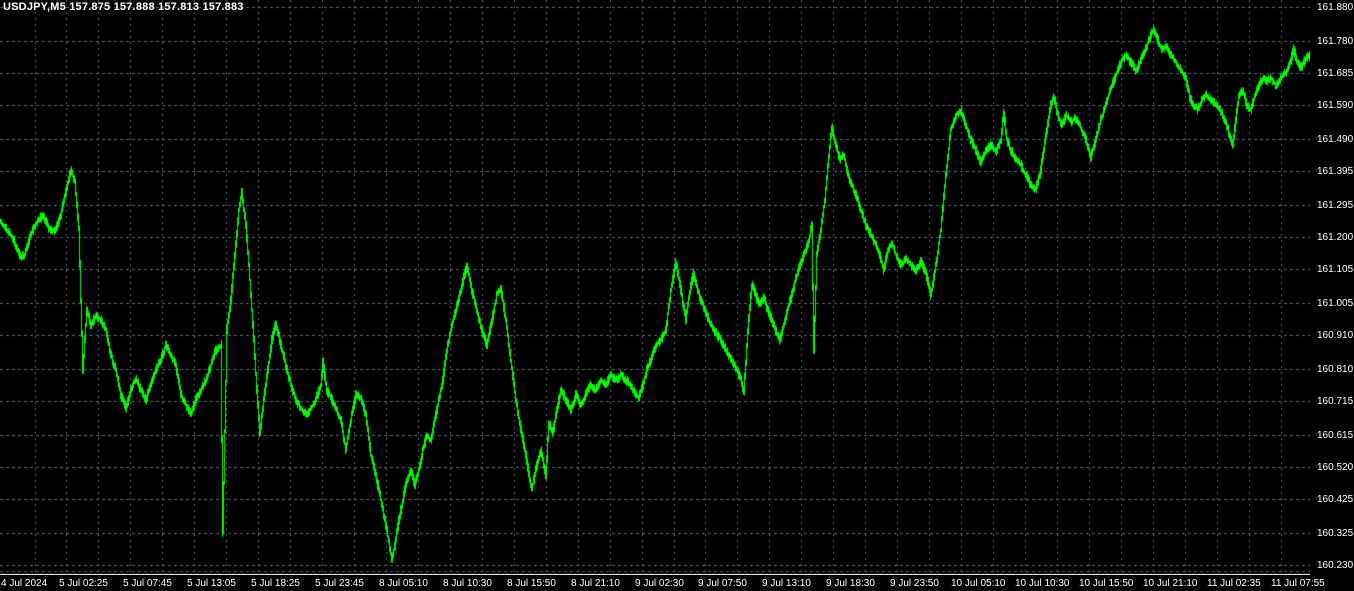 The height and width of the screenshot is (591, 1354). Describe the element at coordinates (1335, 171) in the screenshot. I see `price-axis-label: 161.395` at that location.